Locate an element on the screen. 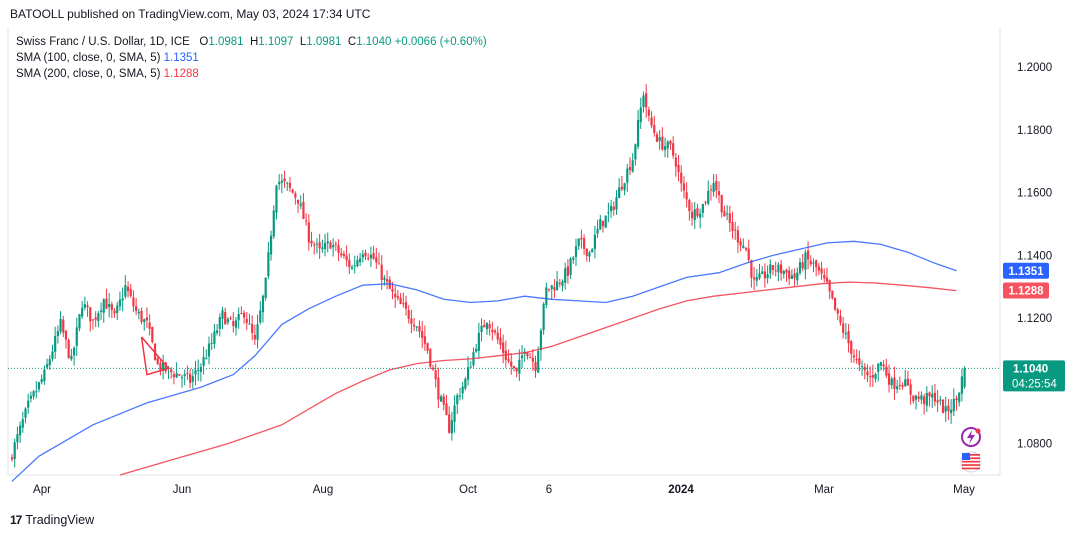  price-tick-label: 1.1400 is located at coordinates (1034, 256).